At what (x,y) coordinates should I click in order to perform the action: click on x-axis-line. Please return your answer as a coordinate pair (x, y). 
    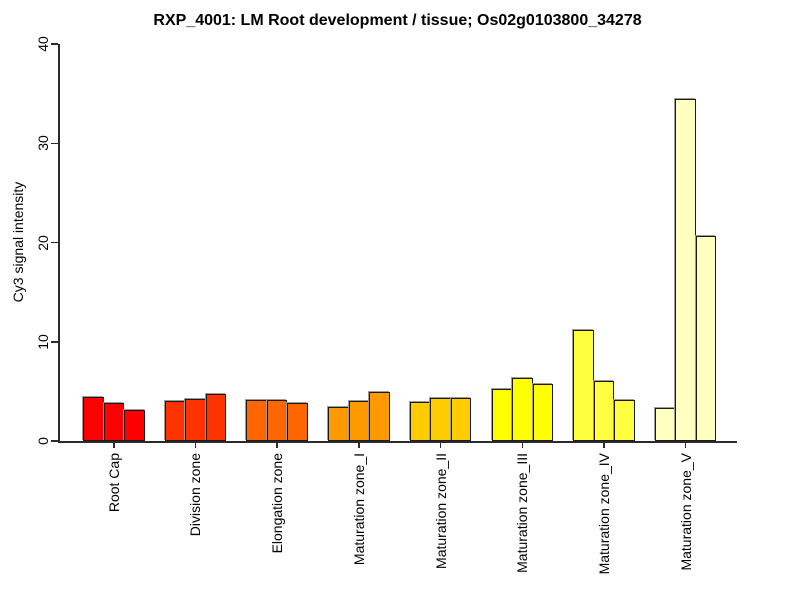
    Looking at the image, I should click on (397, 442).